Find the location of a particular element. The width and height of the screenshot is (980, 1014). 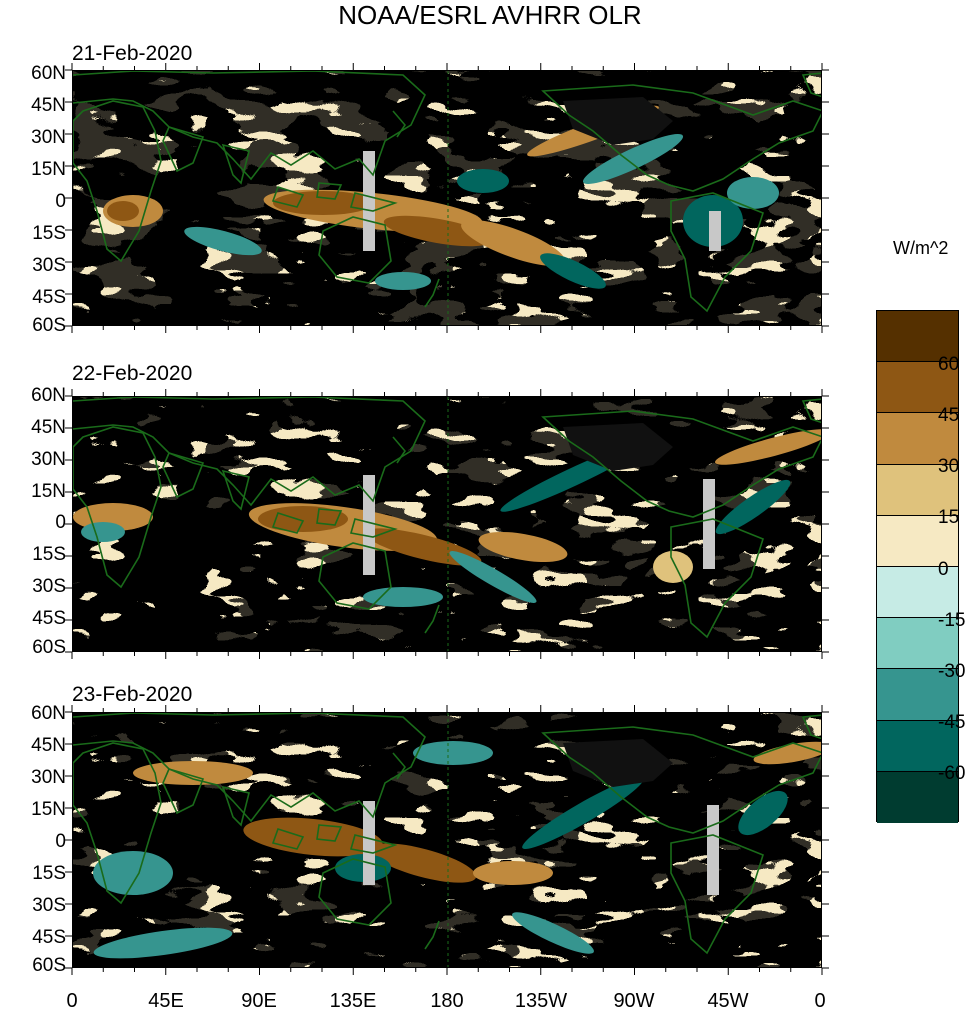

colorbar-label: -15 is located at coordinates (952, 620).